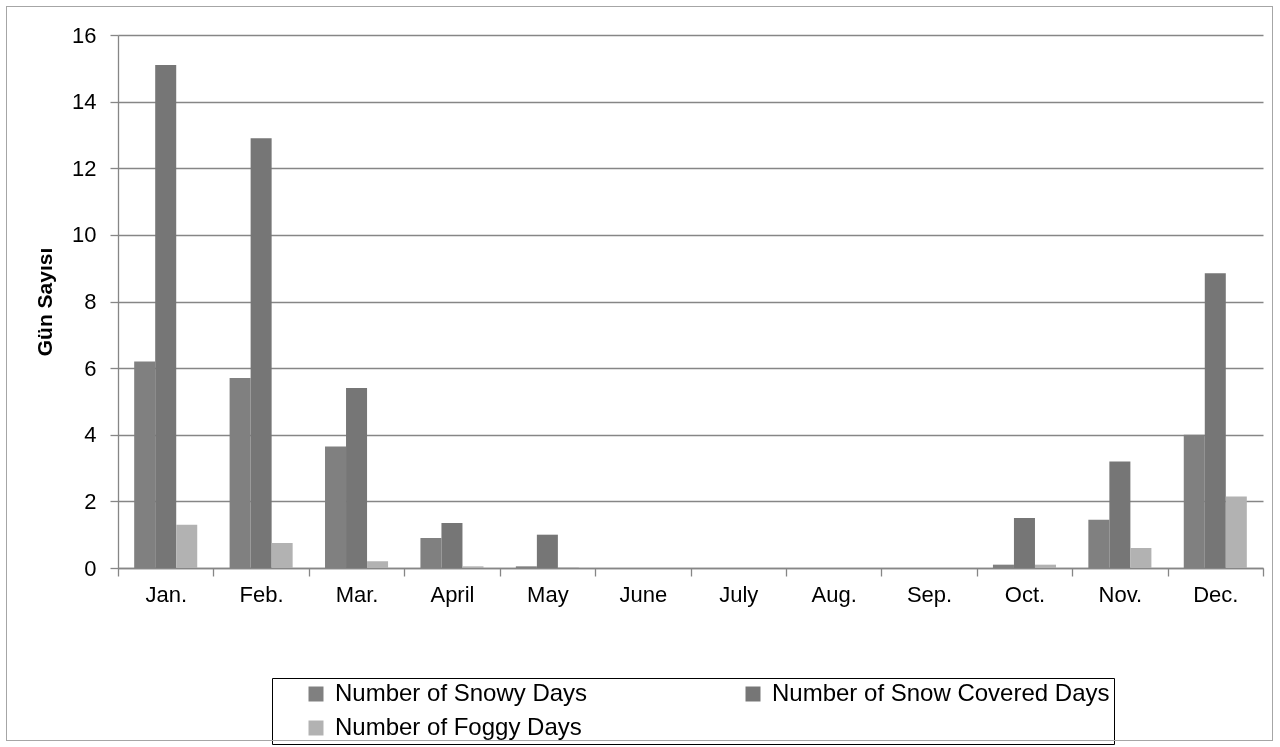  Describe the element at coordinates (90, 568) in the screenshot. I see `y-tick-label: 0` at that location.